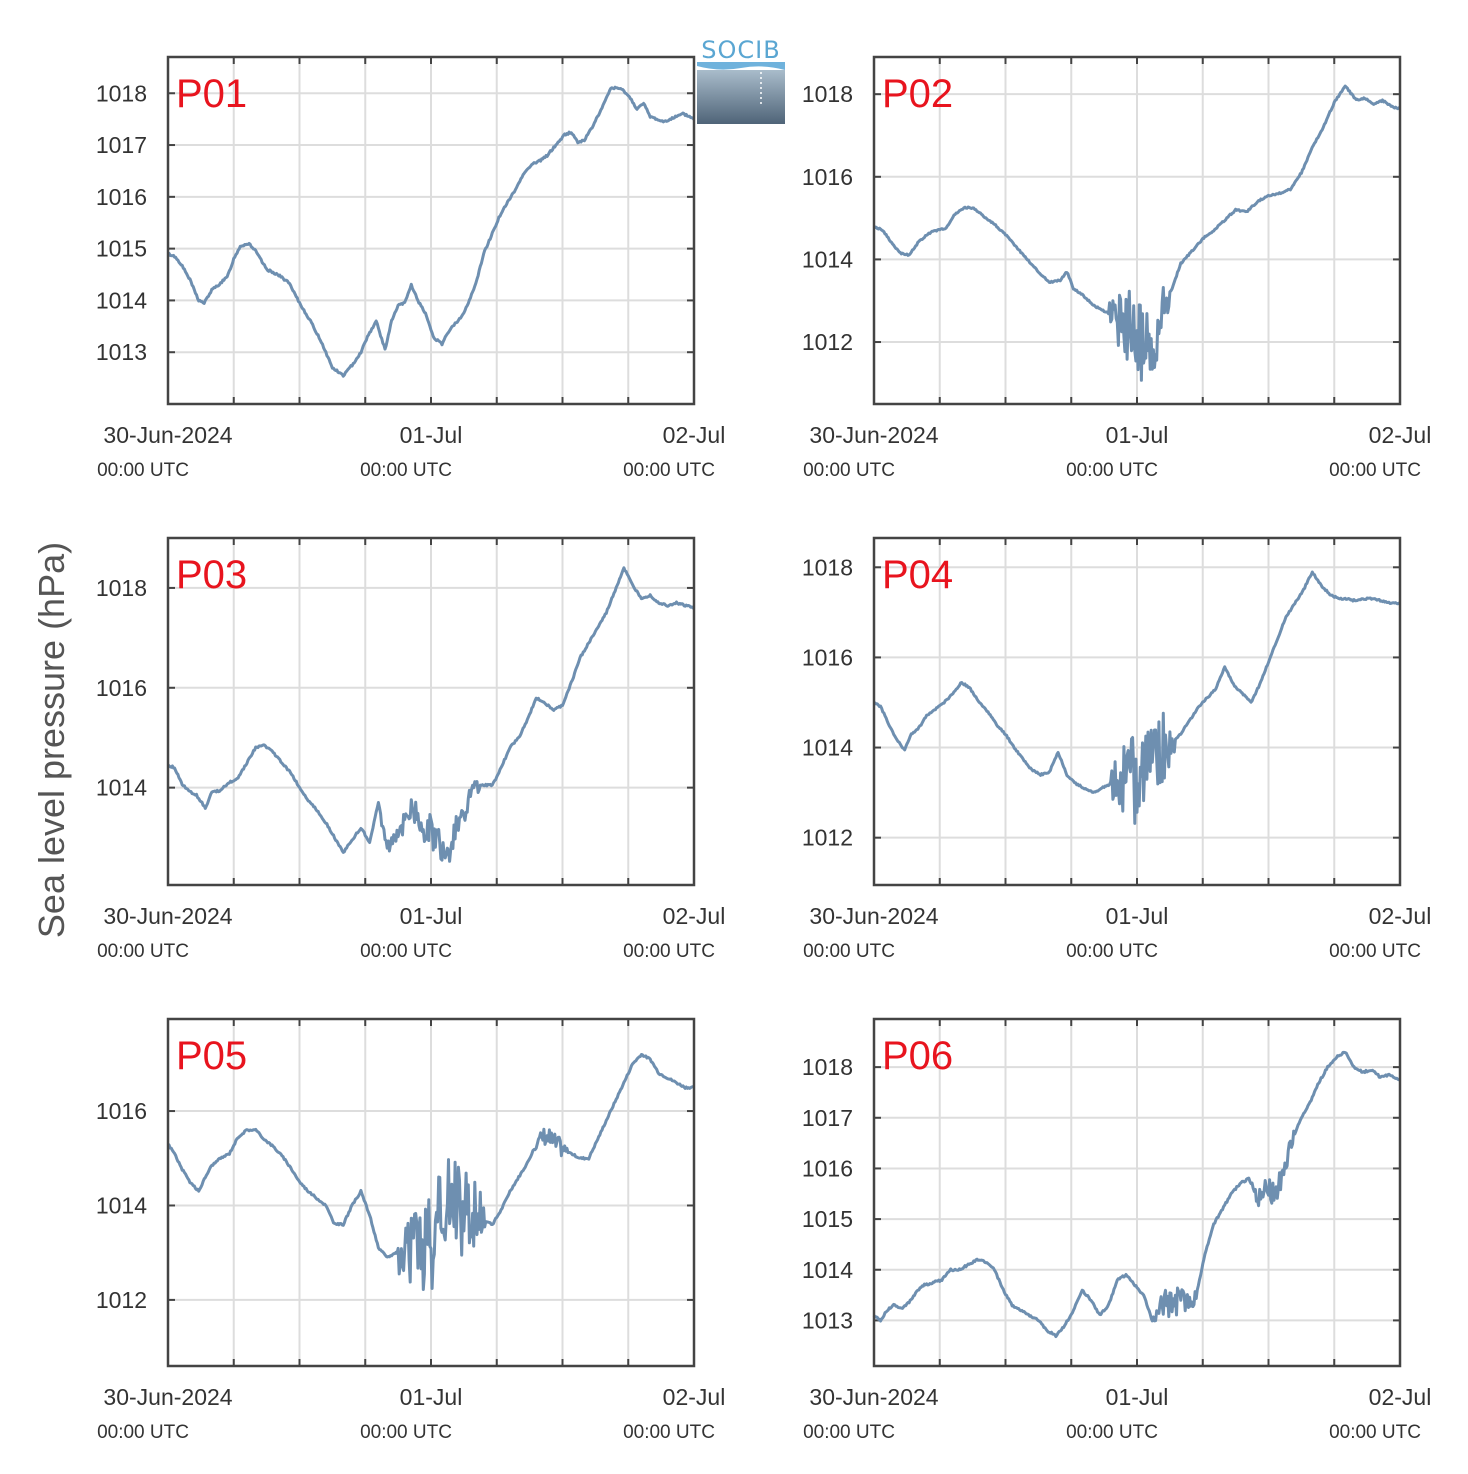  Describe the element at coordinates (917, 1056) in the screenshot. I see `station-label: P06` at that location.